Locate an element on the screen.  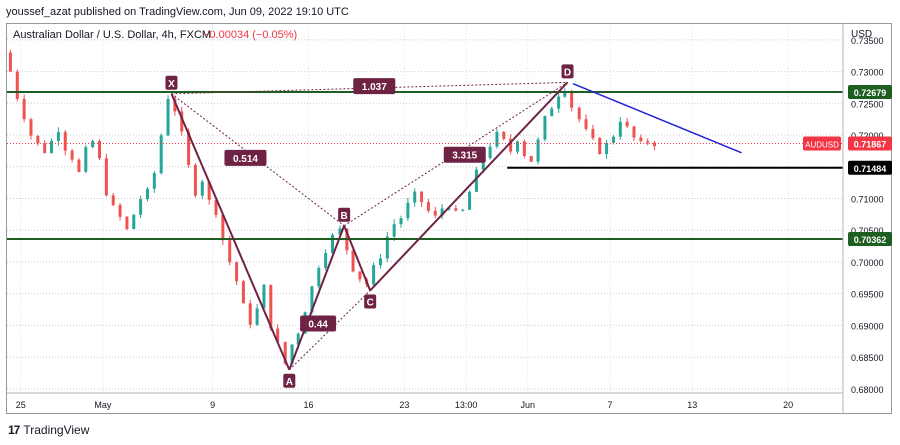
price-level-label: 0.72679 is located at coordinates (870, 93).